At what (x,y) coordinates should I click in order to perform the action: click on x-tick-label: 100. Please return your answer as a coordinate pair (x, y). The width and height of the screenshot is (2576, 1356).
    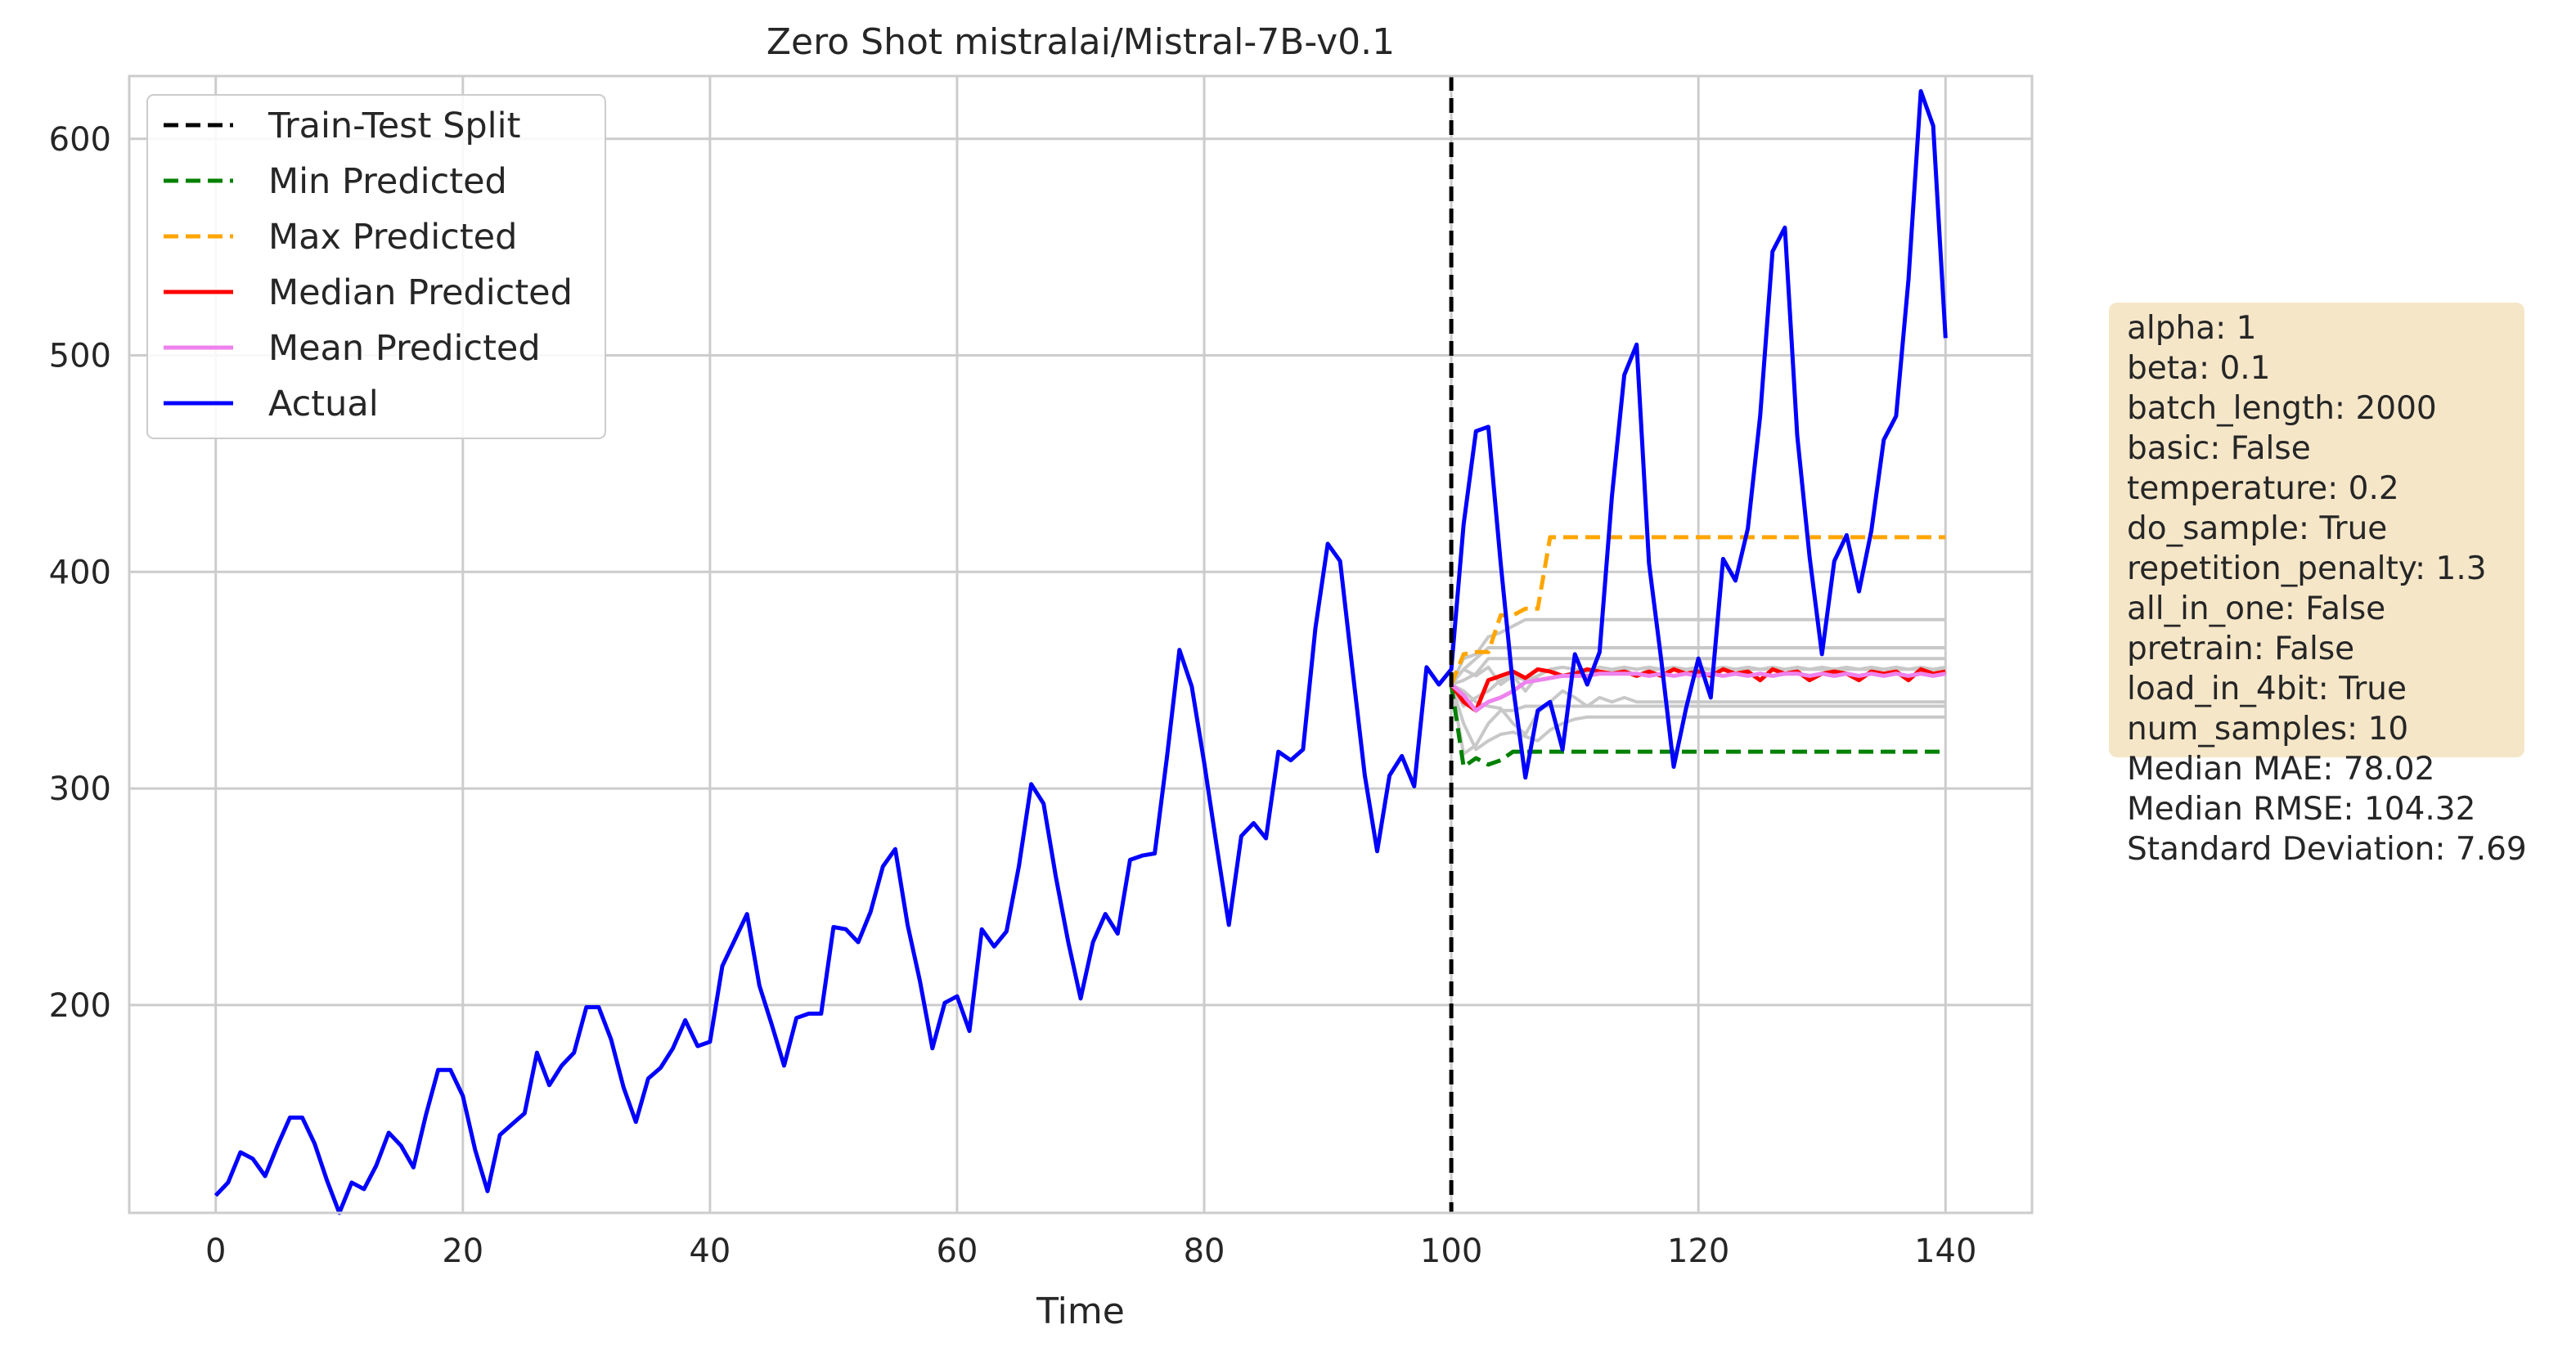
    Looking at the image, I should click on (1451, 1252).